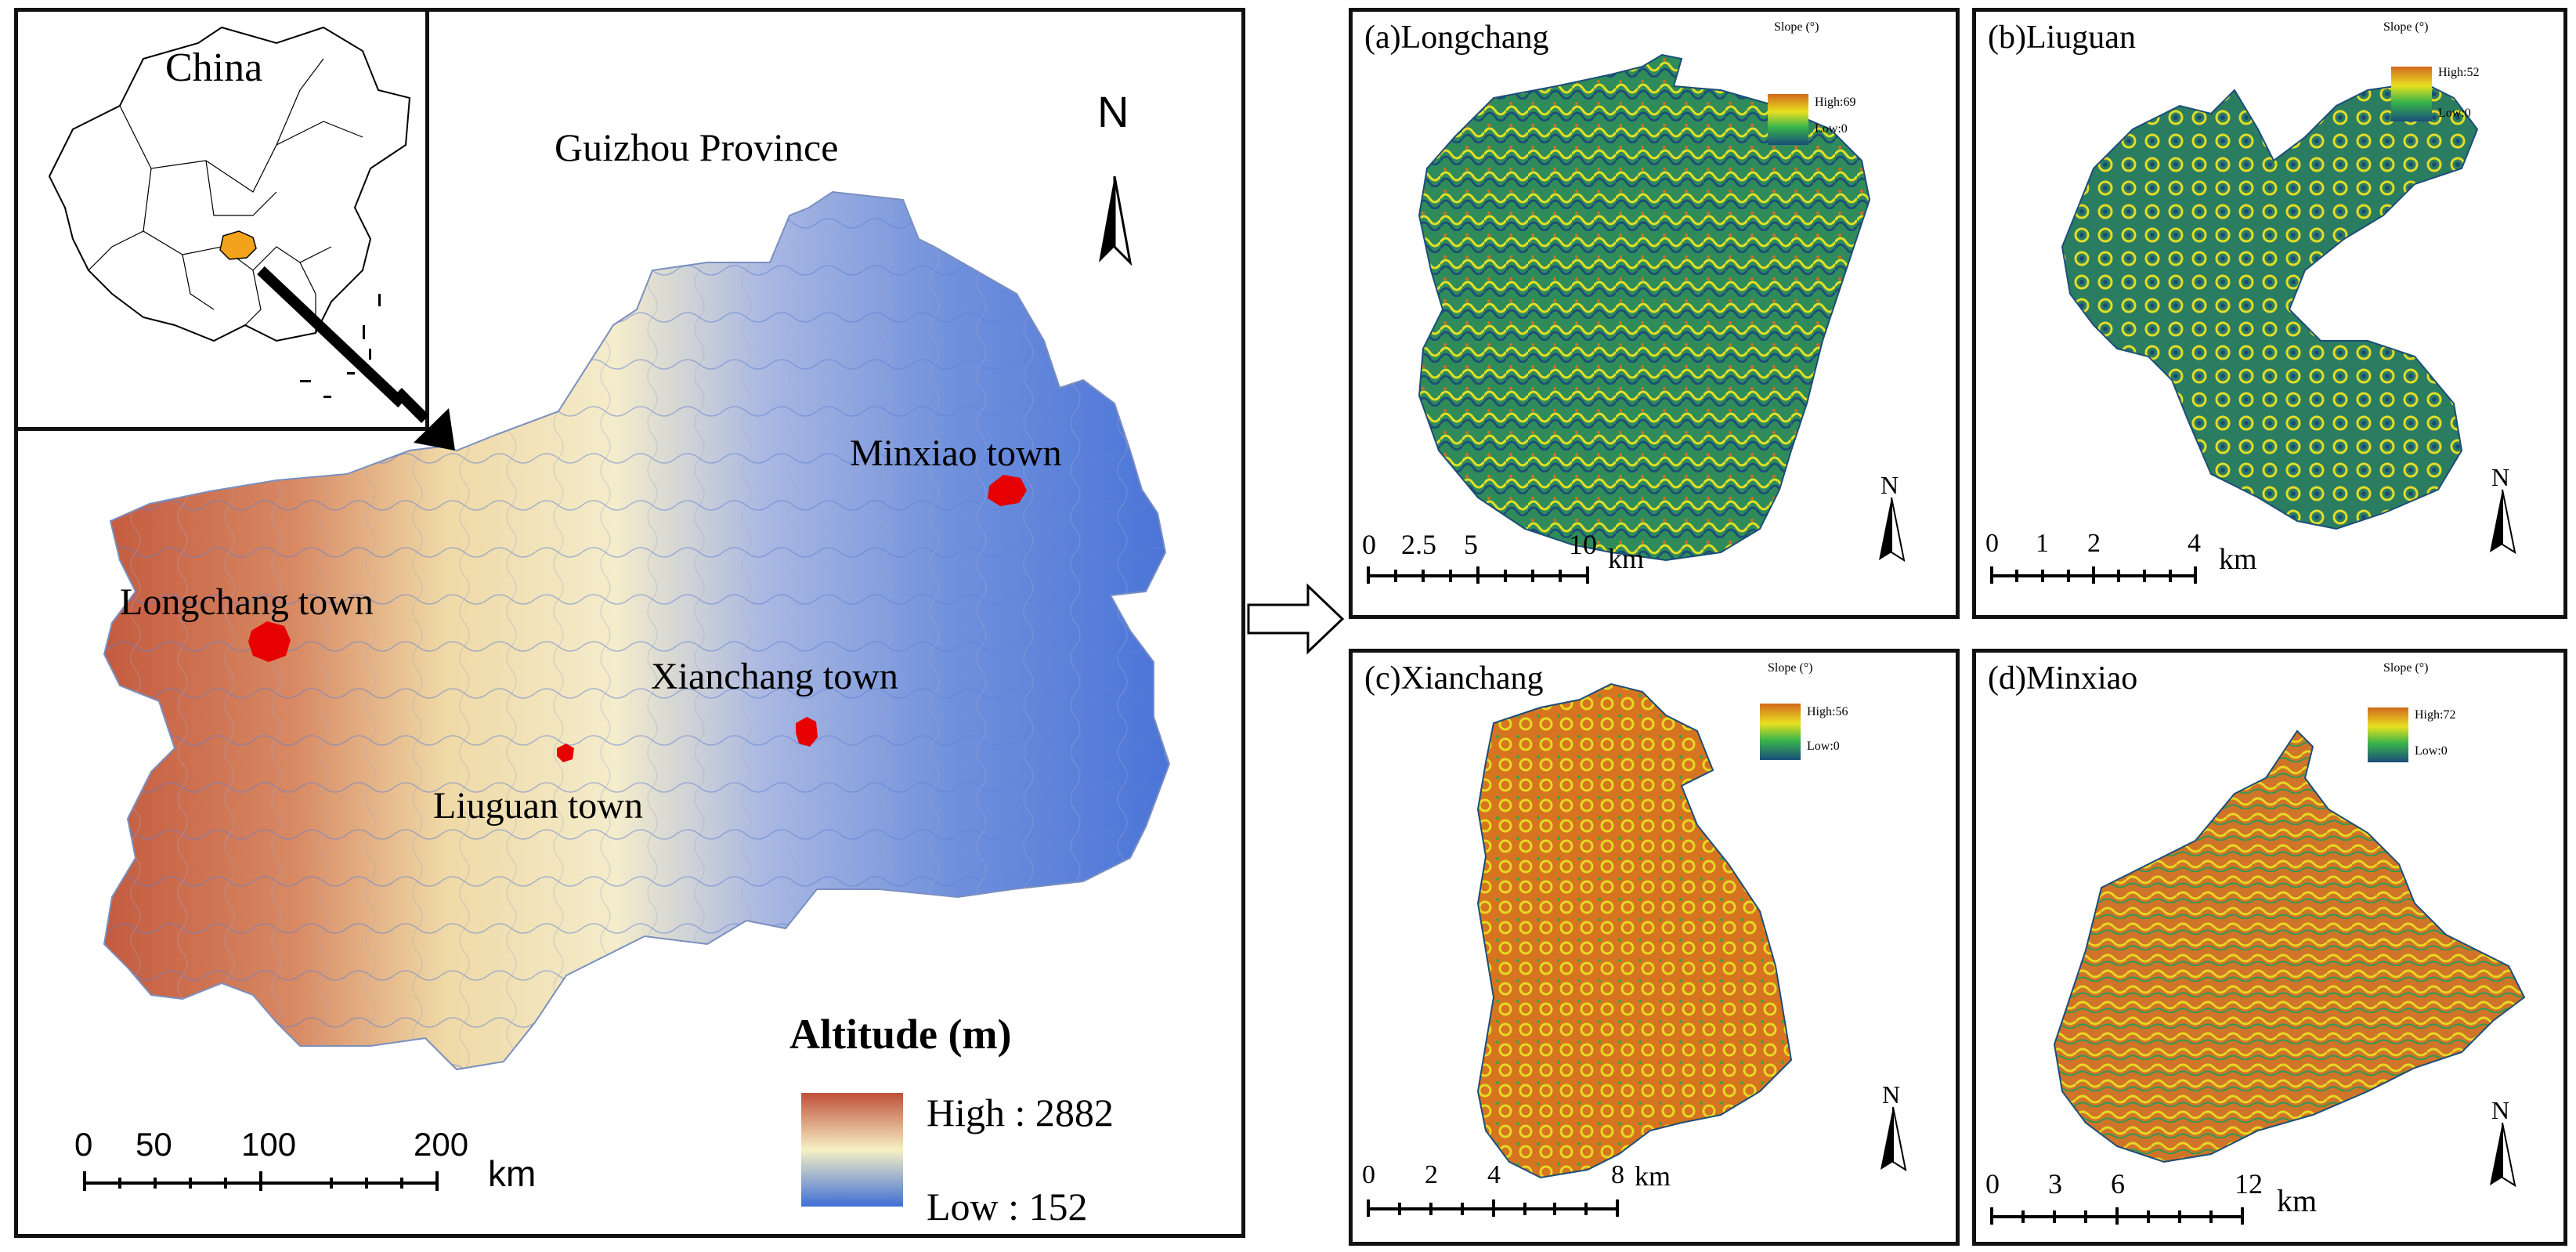  What do you see at coordinates (1007, 490) in the screenshot?
I see `town-marker-minxiao` at bounding box center [1007, 490].